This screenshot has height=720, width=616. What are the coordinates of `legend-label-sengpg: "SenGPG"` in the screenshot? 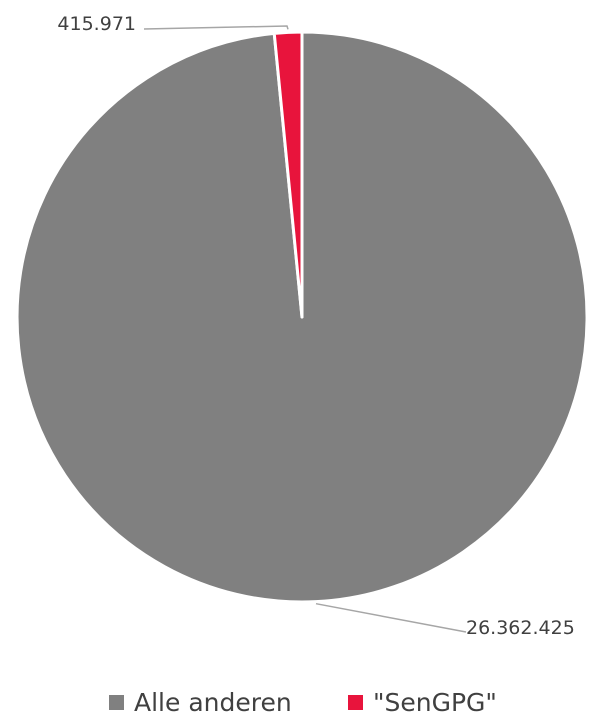 It's located at (435, 702).